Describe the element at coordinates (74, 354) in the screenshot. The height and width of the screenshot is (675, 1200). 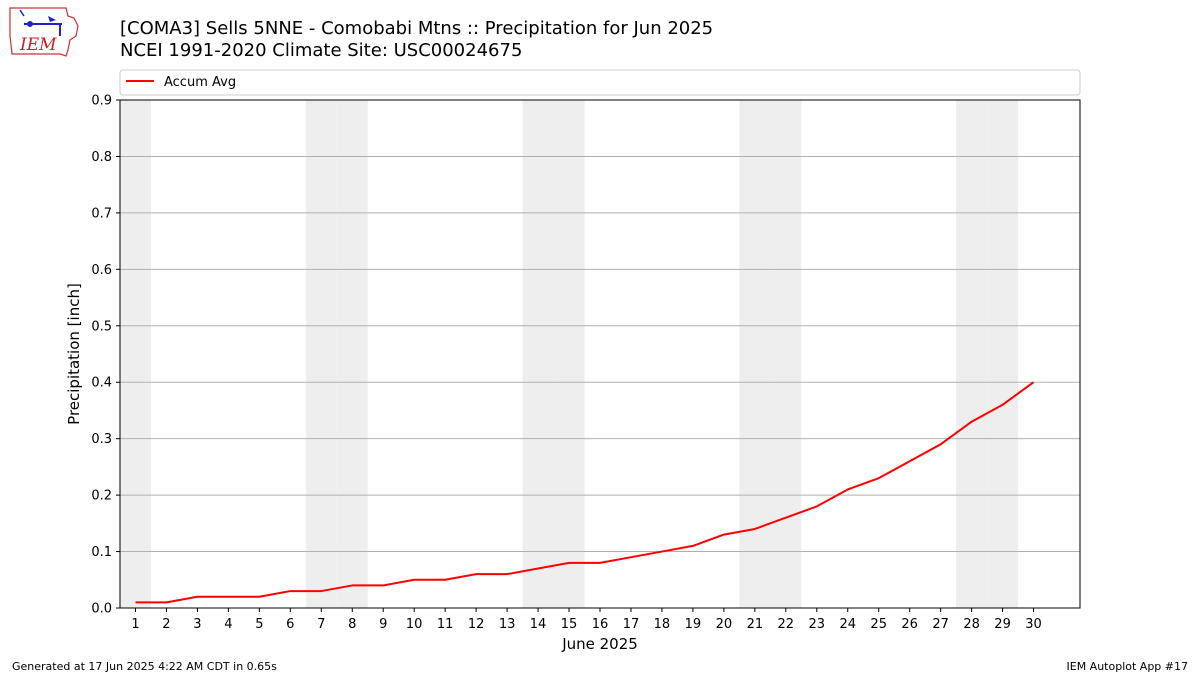
I see `y-axis-label: Precipitation [inch]` at that location.